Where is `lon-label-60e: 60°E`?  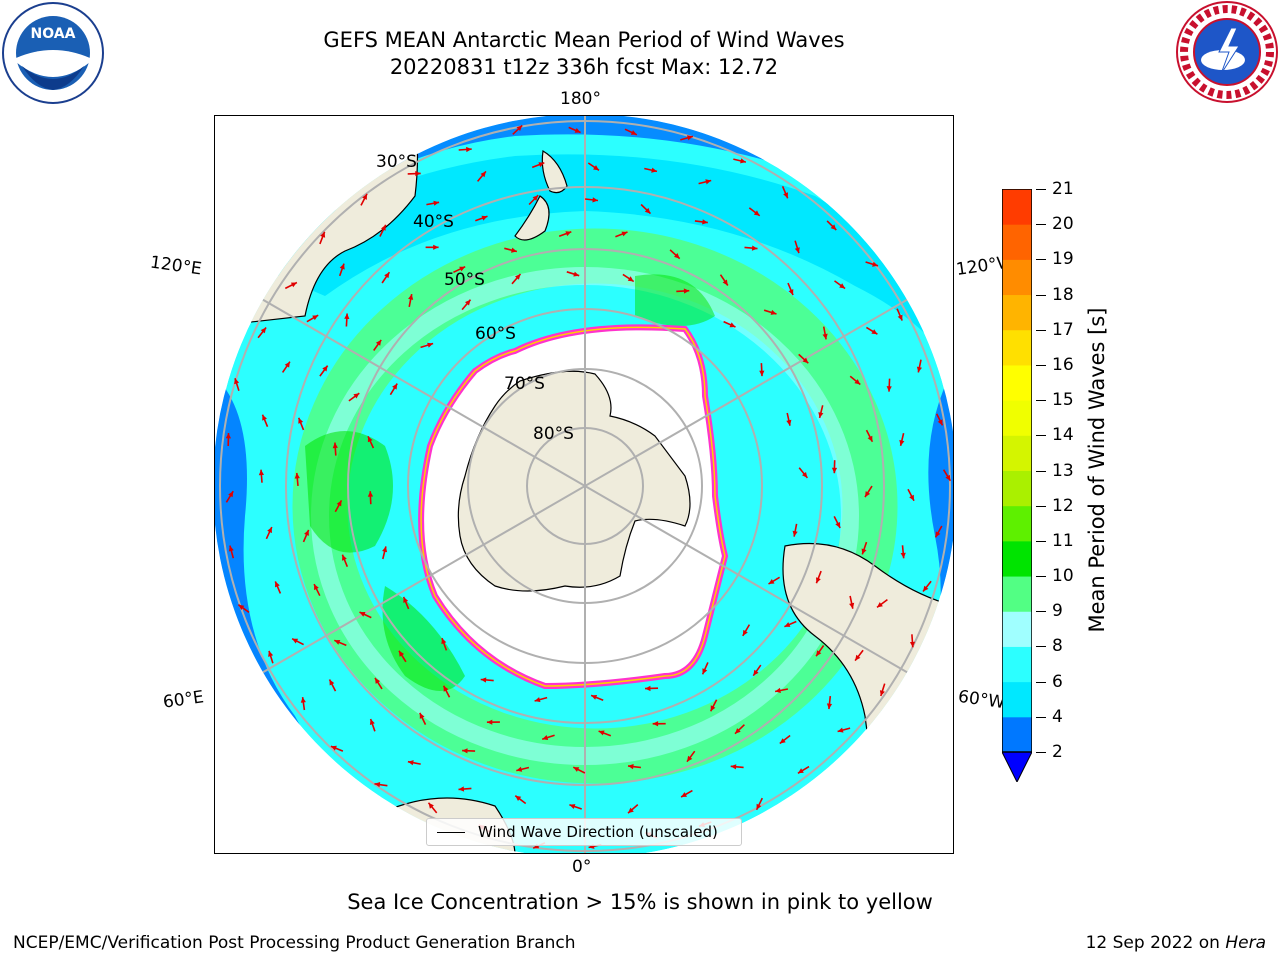 lon-label-60e: 60°E is located at coordinates (183, 700).